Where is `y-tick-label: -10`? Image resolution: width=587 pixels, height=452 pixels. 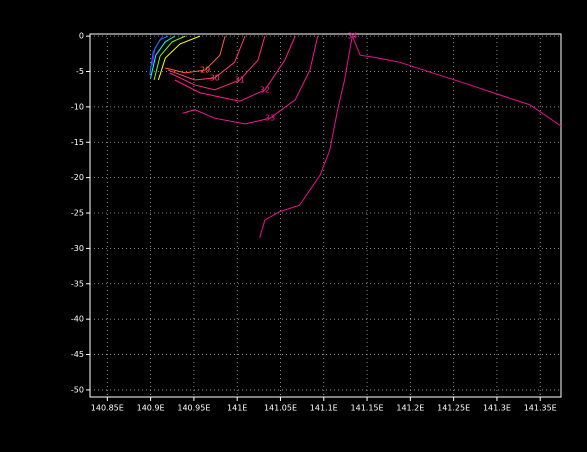
y-tick-label: -10 is located at coordinates (77, 106).